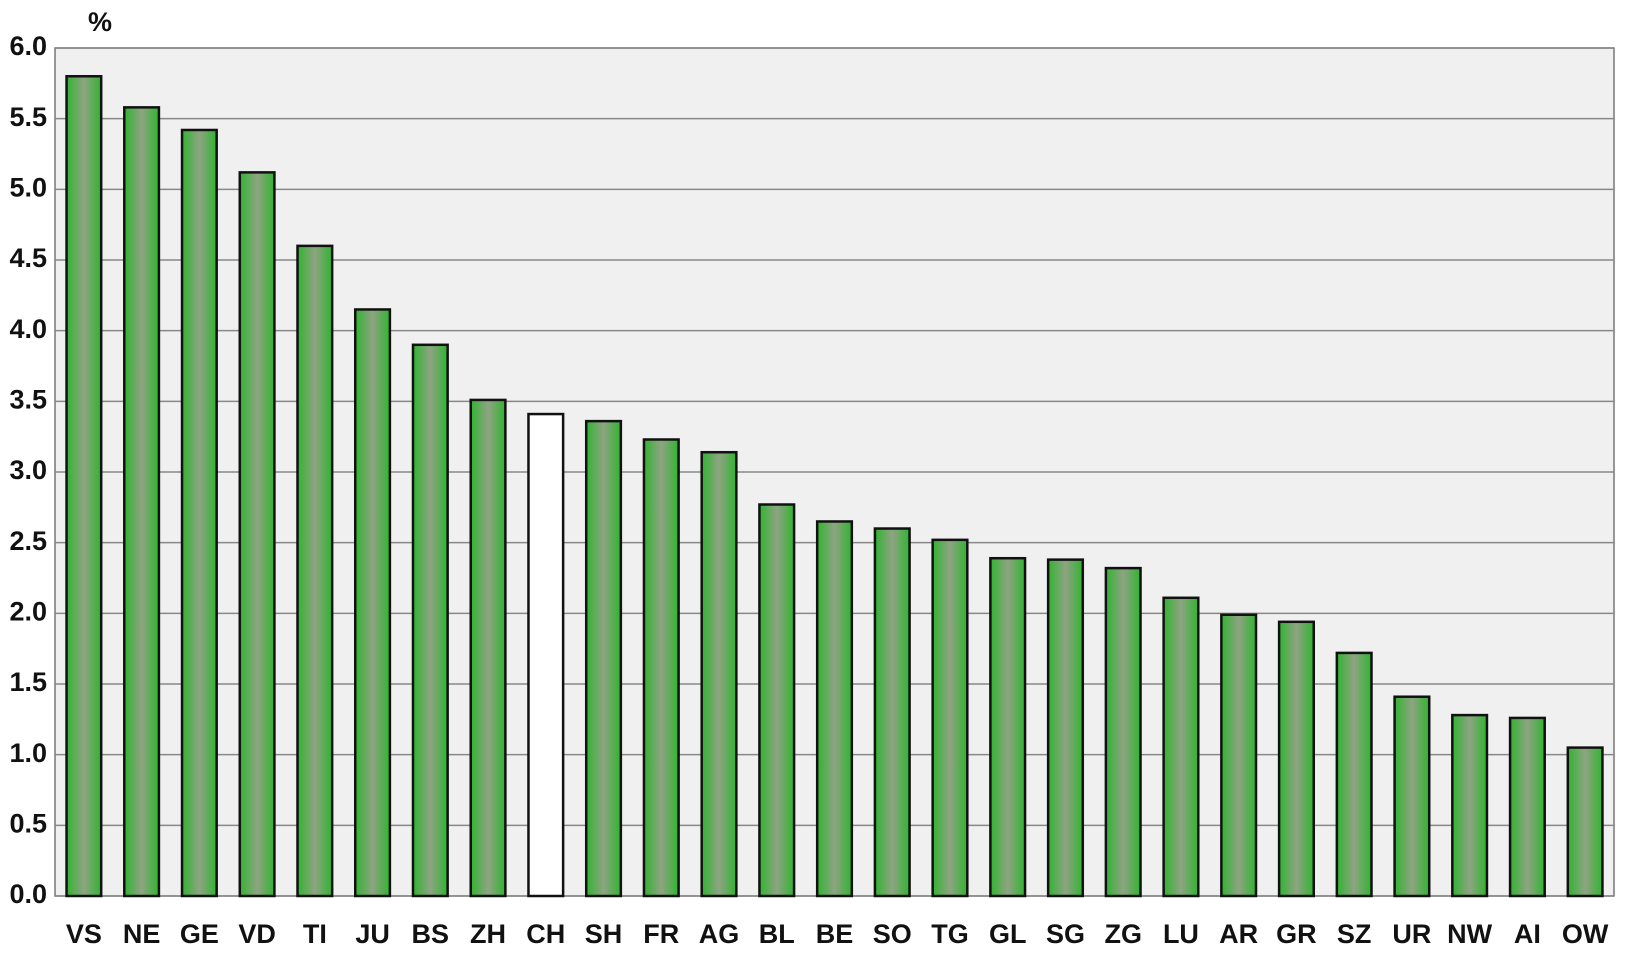 The height and width of the screenshot is (974, 1630). I want to click on x-tick-label: BS, so click(431, 934).